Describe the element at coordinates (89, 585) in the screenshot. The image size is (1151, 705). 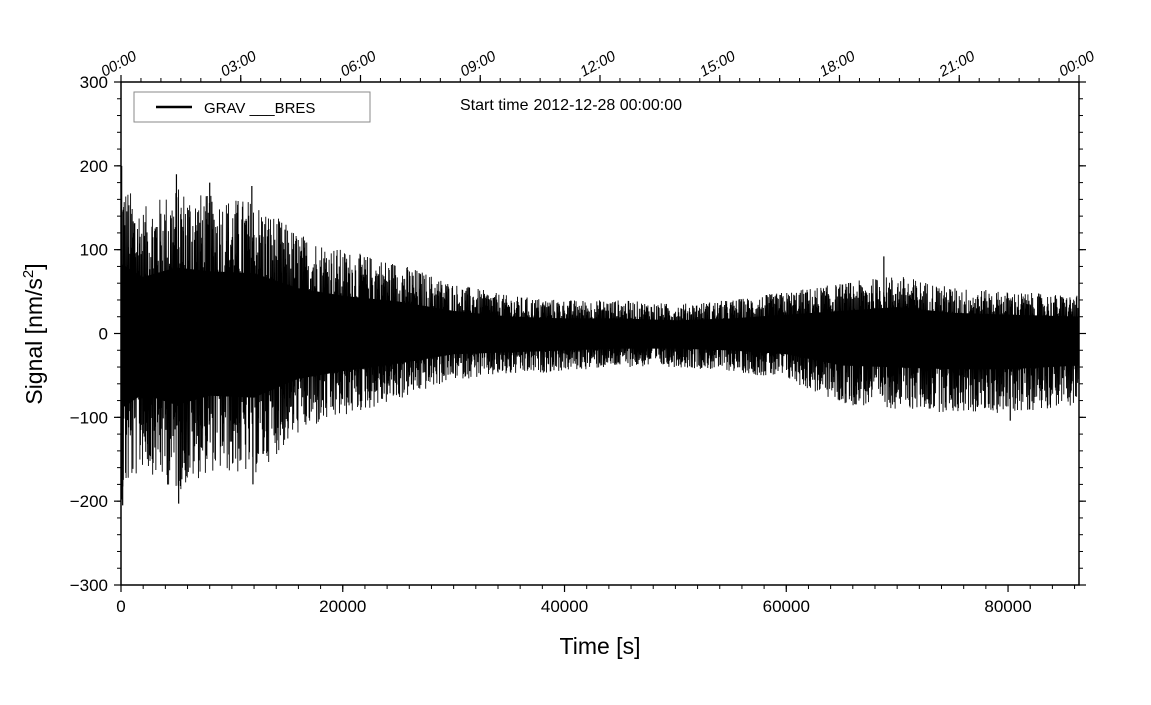
I see `y-tick-label: −300` at that location.